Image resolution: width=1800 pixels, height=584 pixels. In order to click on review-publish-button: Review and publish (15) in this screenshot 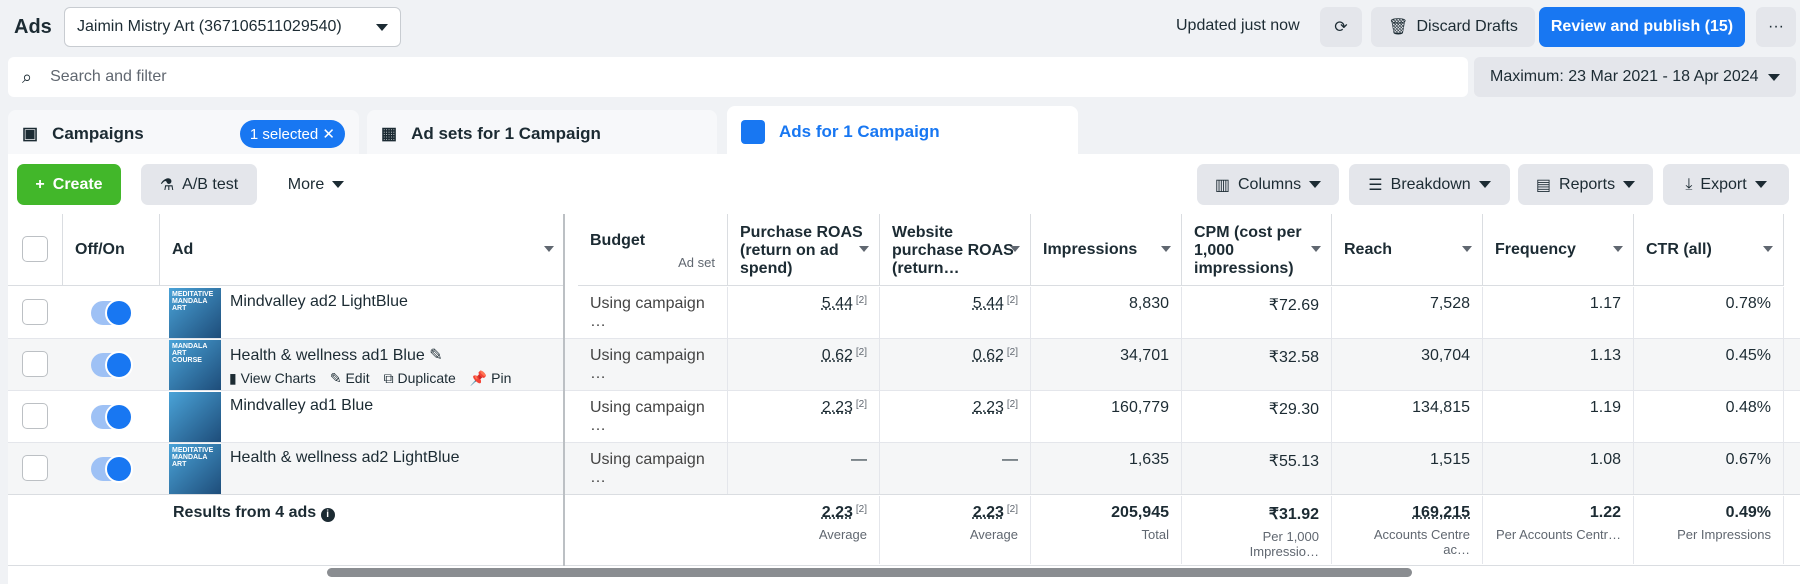, I will do `click(1642, 27)`.